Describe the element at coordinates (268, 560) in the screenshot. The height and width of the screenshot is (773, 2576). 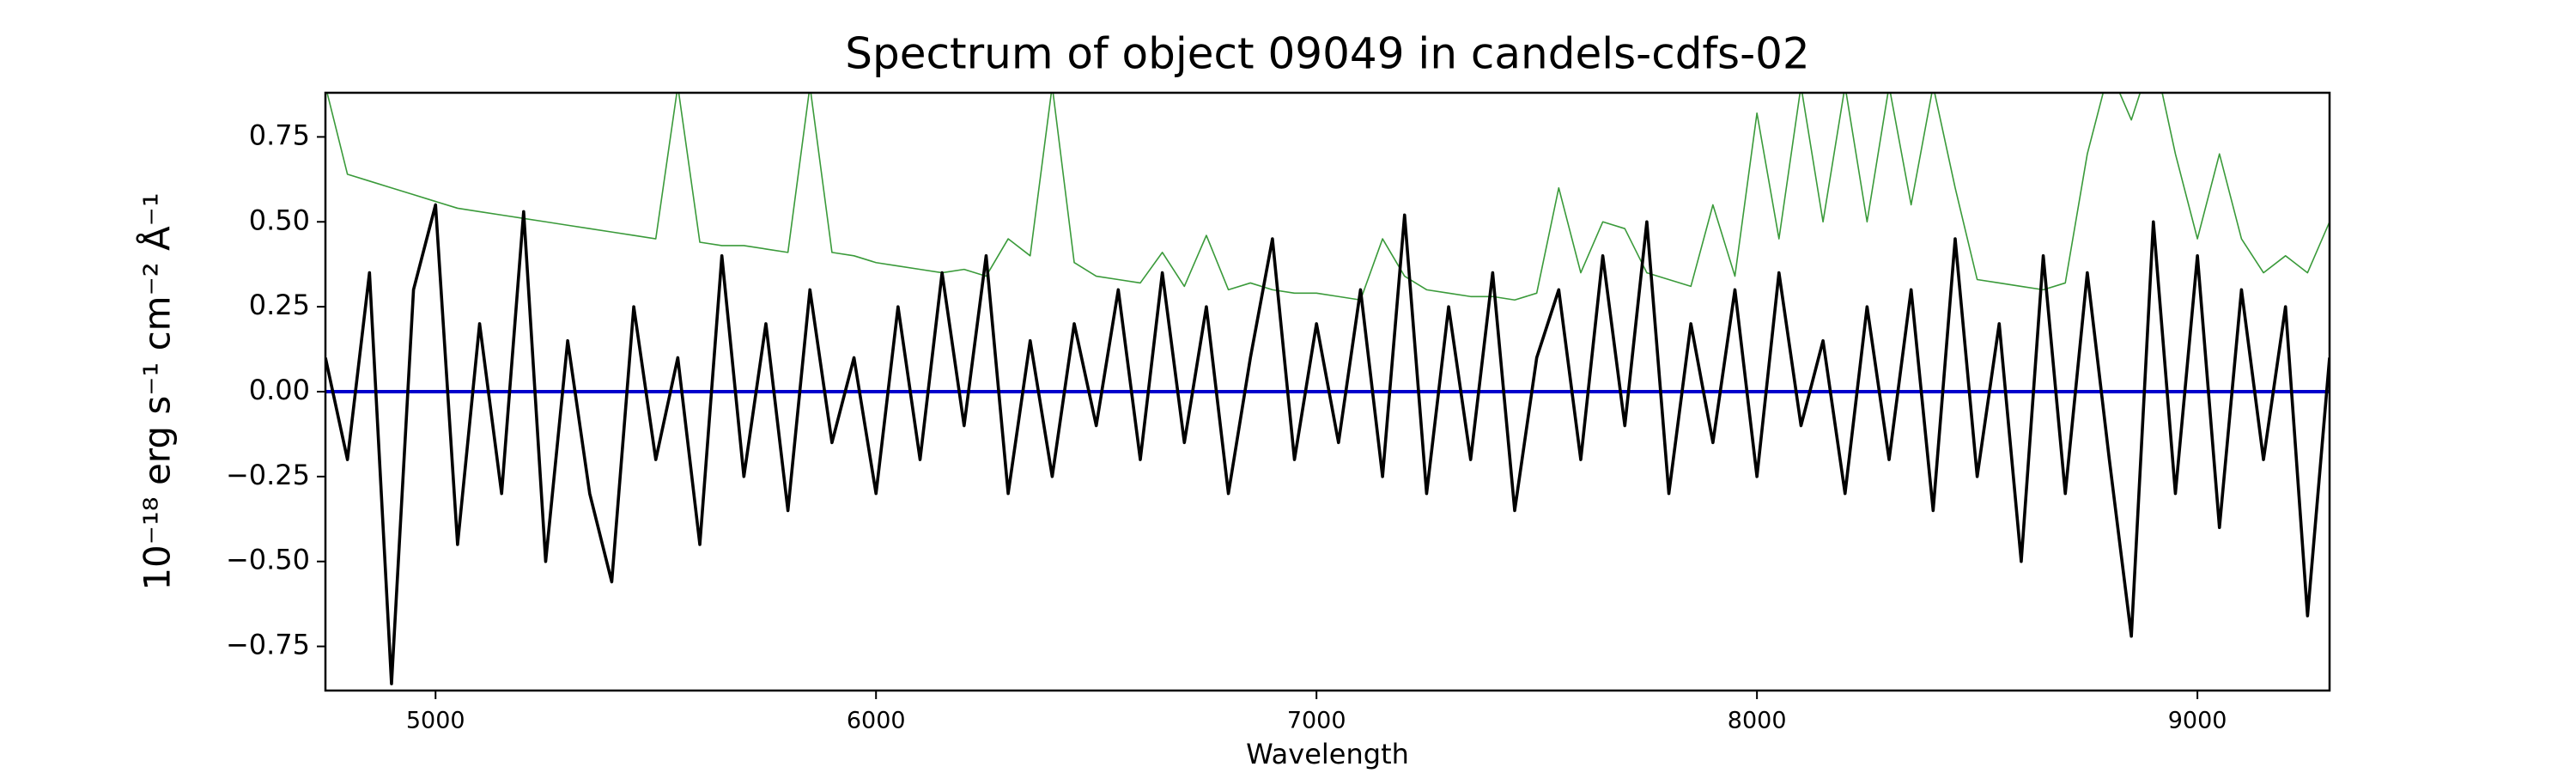
I see `y-tick-label: −0.50` at that location.